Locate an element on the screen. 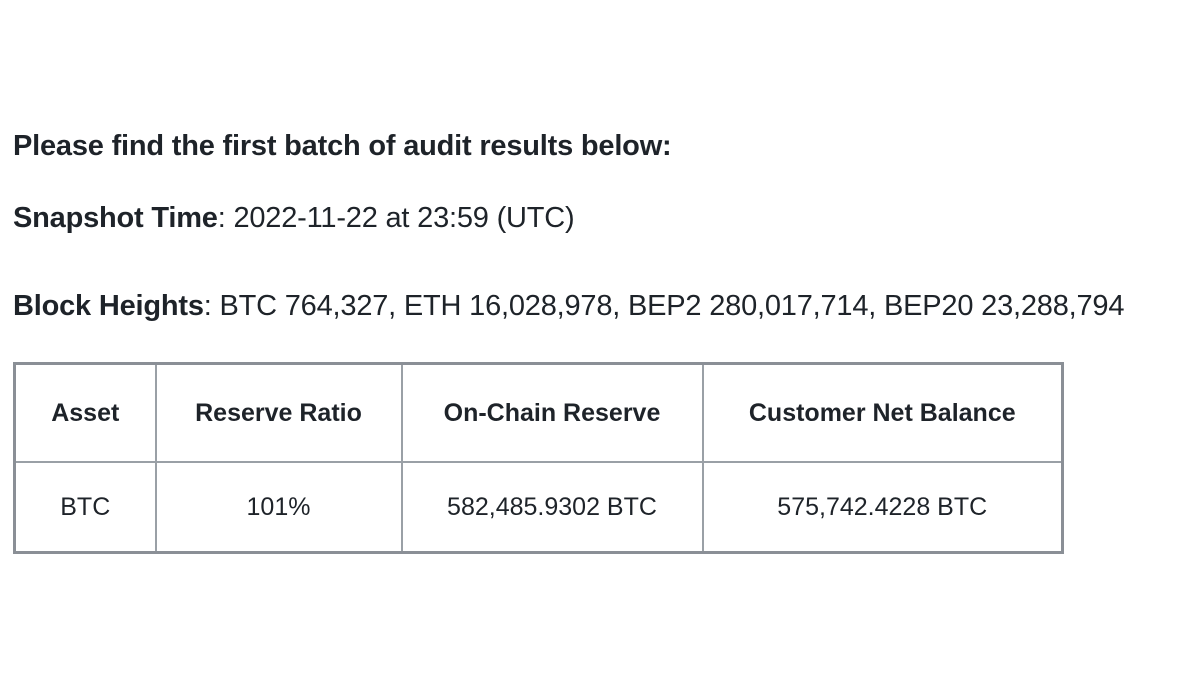  header-reserve-ratio: Reserve Ratio is located at coordinates (278, 412).